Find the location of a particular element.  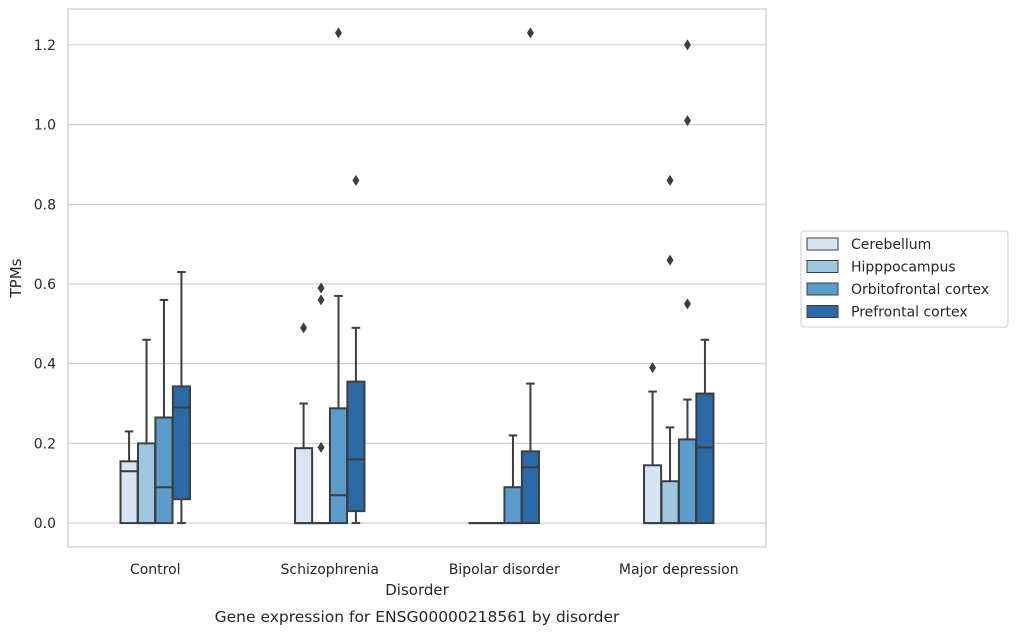

legend-label: Hipppocampus is located at coordinates (903, 268).